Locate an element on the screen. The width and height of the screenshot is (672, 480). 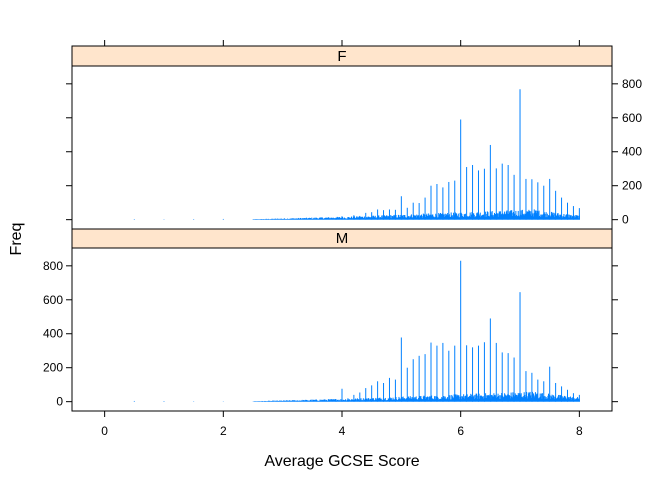
fill-spikes-F is located at coordinates (356, 214).